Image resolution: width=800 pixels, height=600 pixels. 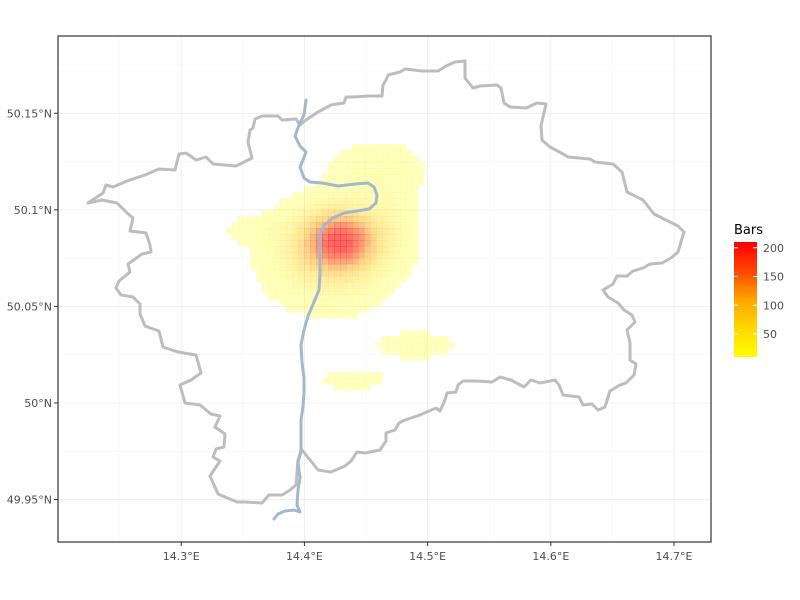 I want to click on y-tick-label: 49.95°N, so click(x=29, y=500).